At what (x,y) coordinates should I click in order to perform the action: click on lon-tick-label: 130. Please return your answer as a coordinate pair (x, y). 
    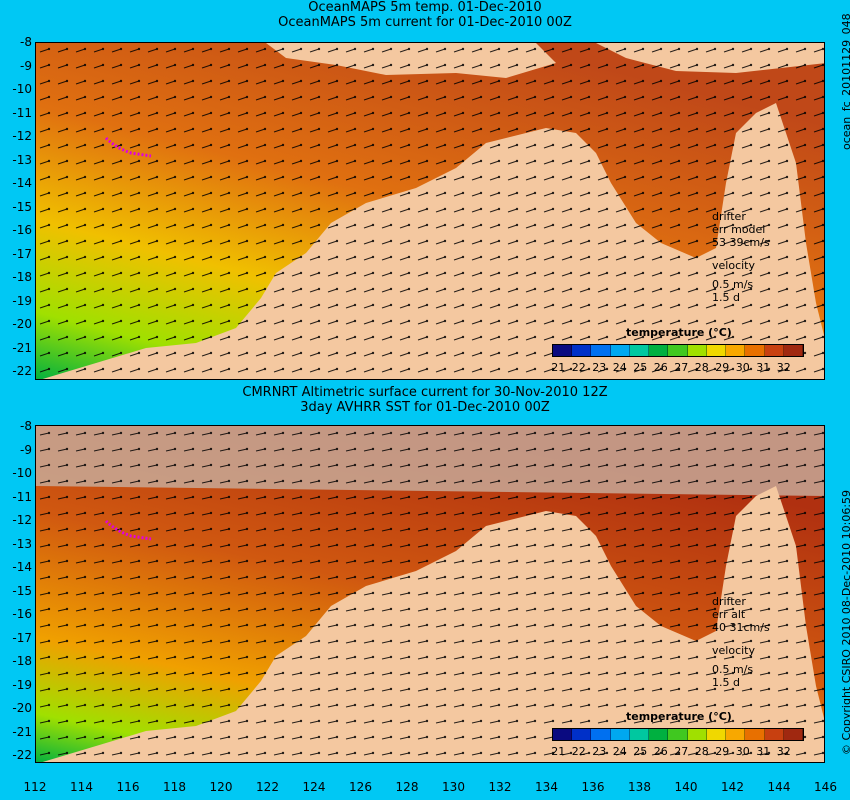
    Looking at the image, I should click on (453, 787).